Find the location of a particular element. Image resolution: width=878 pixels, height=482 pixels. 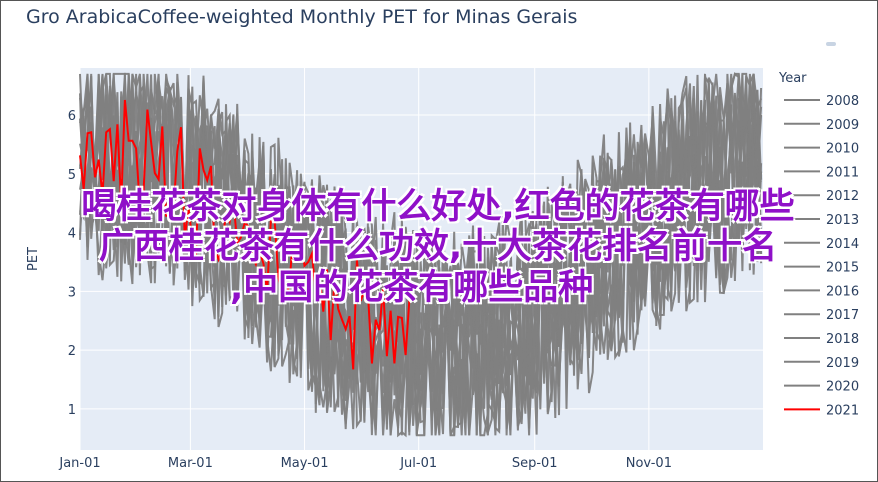

legend-label: 2011 is located at coordinates (842, 172).